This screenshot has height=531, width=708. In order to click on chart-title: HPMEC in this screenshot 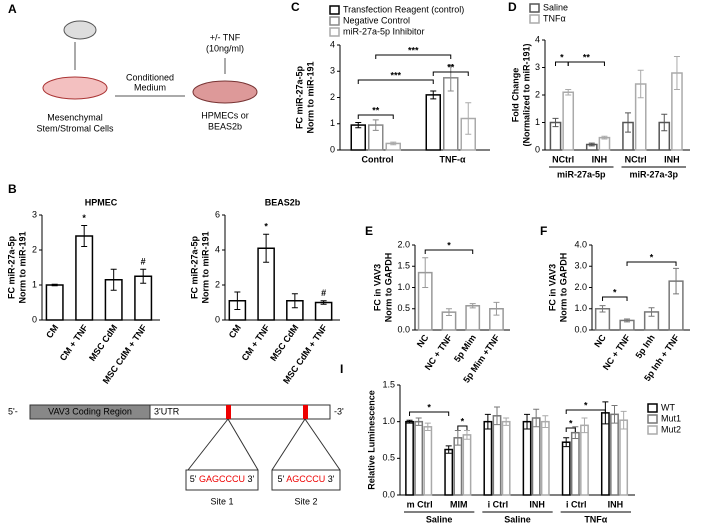, I will do `click(101, 202)`.